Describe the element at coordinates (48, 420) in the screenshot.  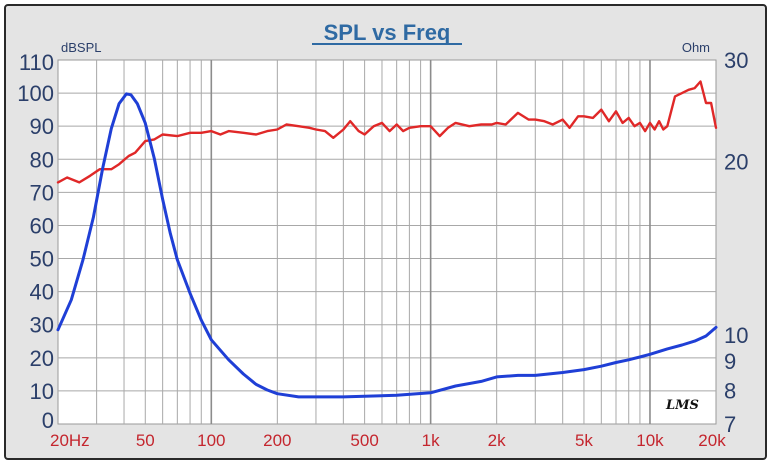
I see `y-tick-label: 0` at that location.